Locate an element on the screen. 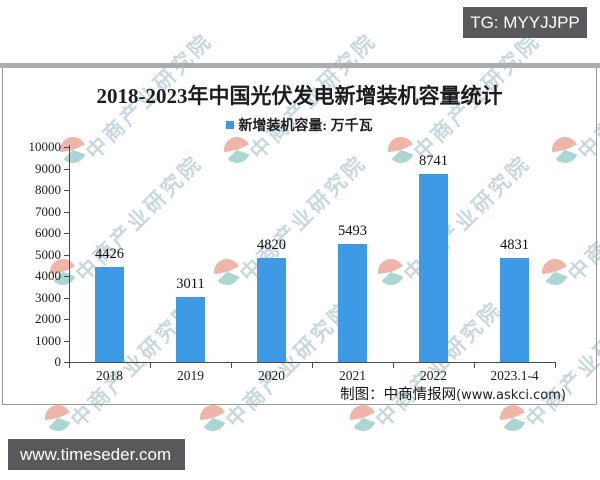  chart-legend: 新增装机容量: 万千瓦 is located at coordinates (299, 125).